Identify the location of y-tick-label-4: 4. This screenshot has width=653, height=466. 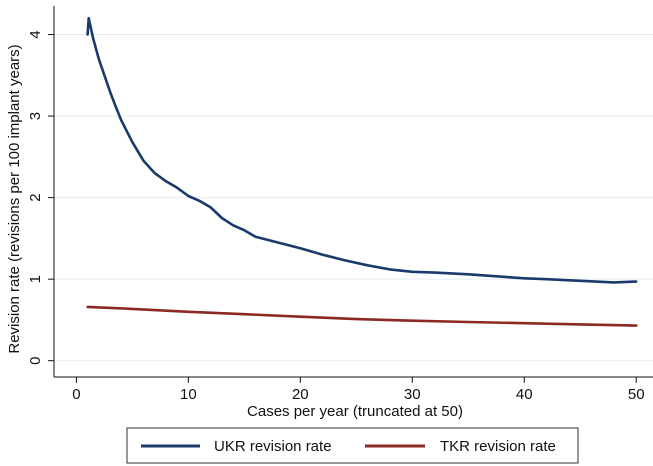
(35, 34).